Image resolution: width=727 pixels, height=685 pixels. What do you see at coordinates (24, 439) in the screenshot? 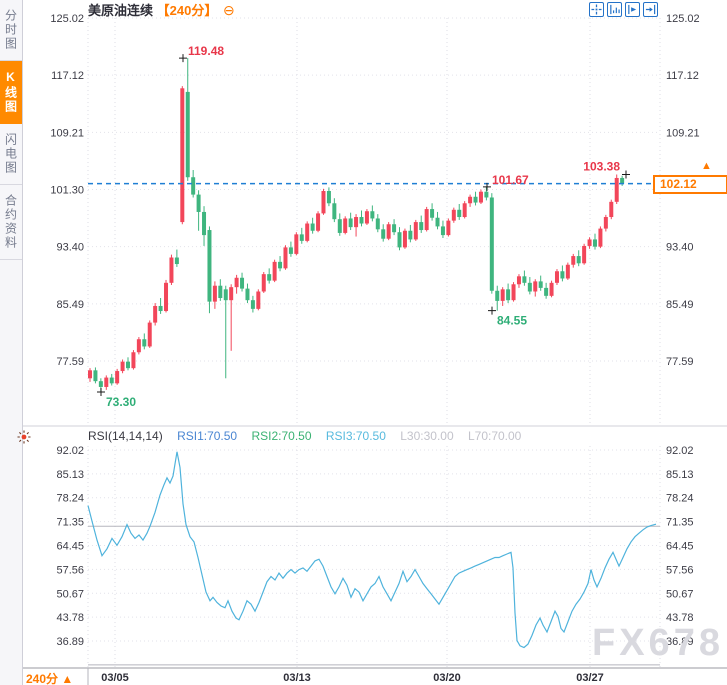
I see `sun-icon` at bounding box center [24, 439].